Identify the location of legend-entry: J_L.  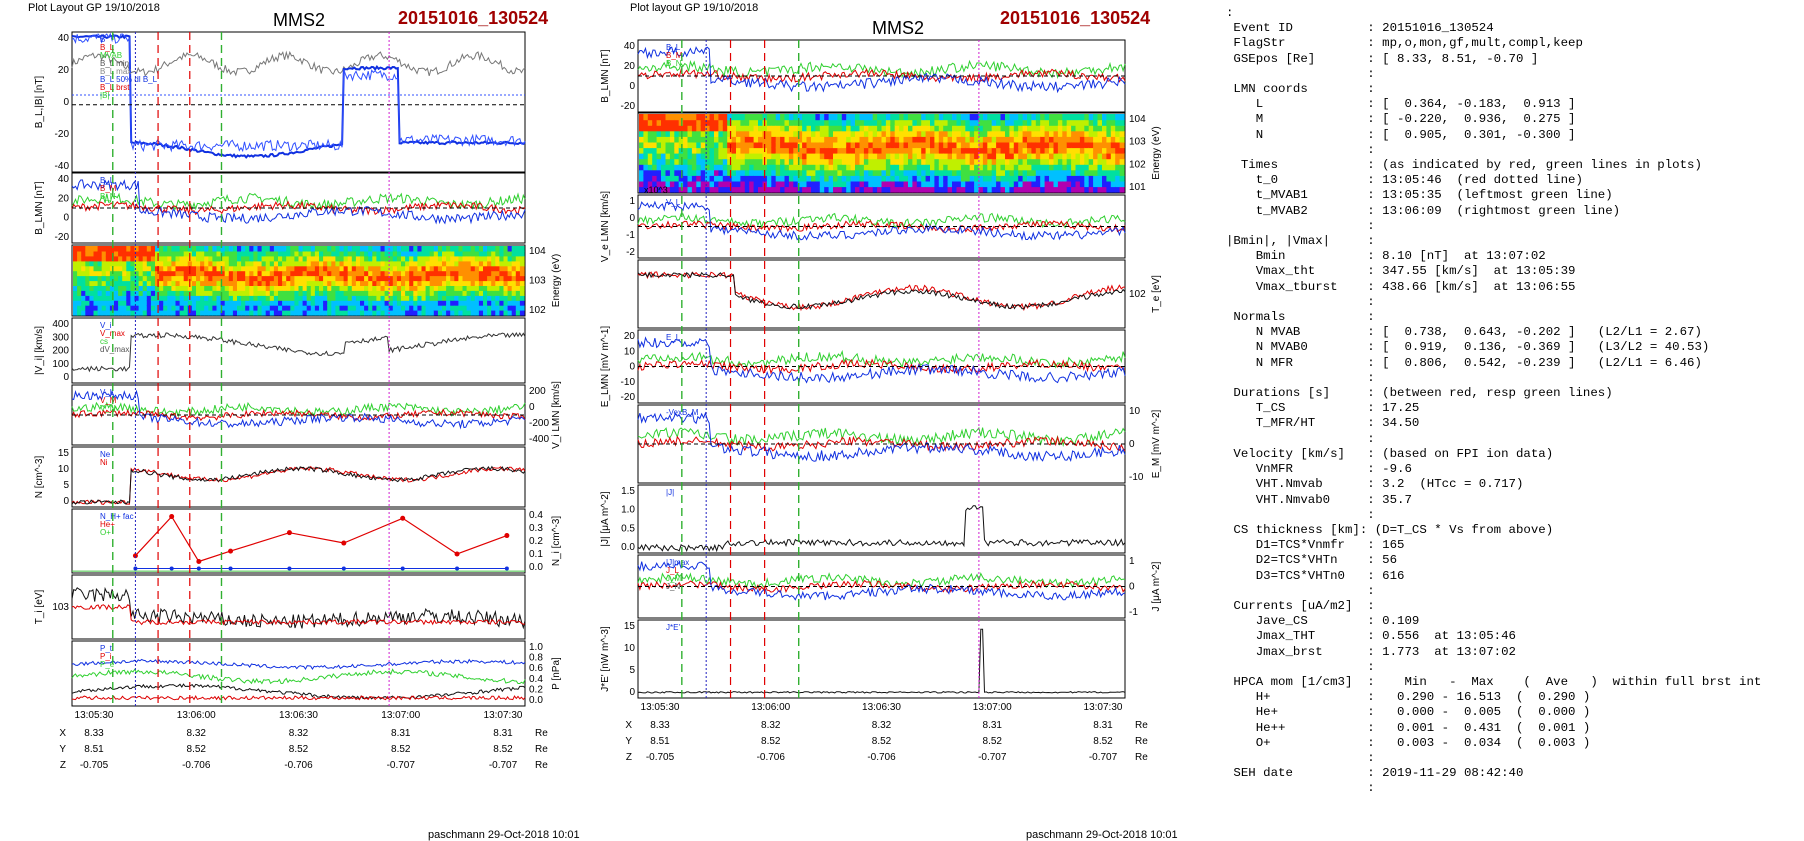
(672, 570).